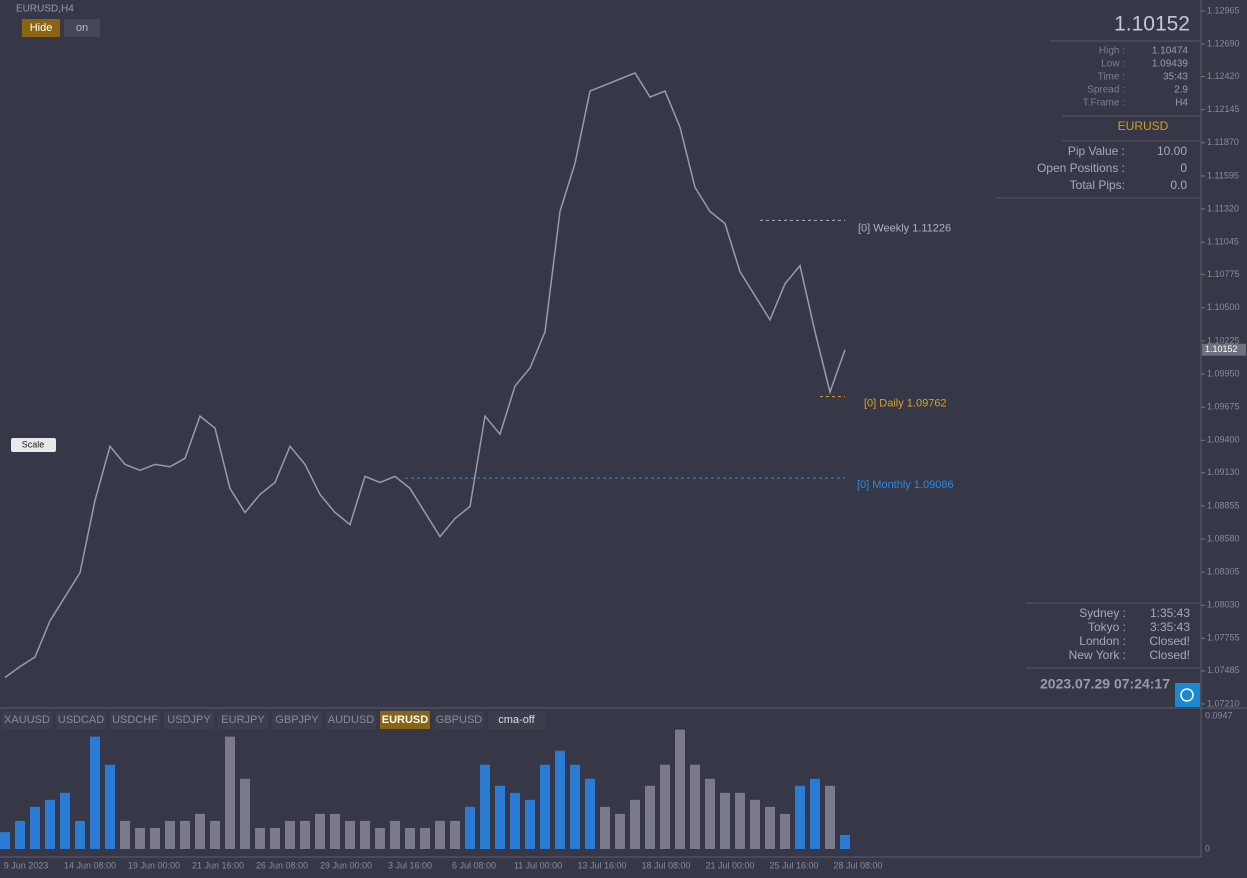 This screenshot has width=1247, height=878. I want to click on scale-button, so click(33, 445).